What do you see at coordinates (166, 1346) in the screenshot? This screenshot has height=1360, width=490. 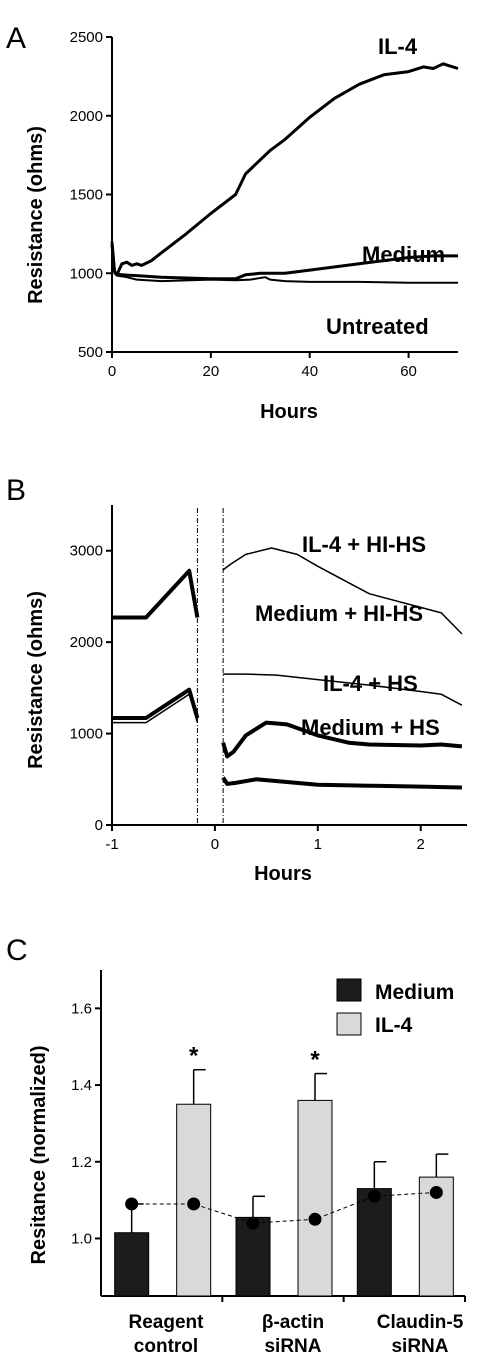 I see `c-cat-1-line2: control` at bounding box center [166, 1346].